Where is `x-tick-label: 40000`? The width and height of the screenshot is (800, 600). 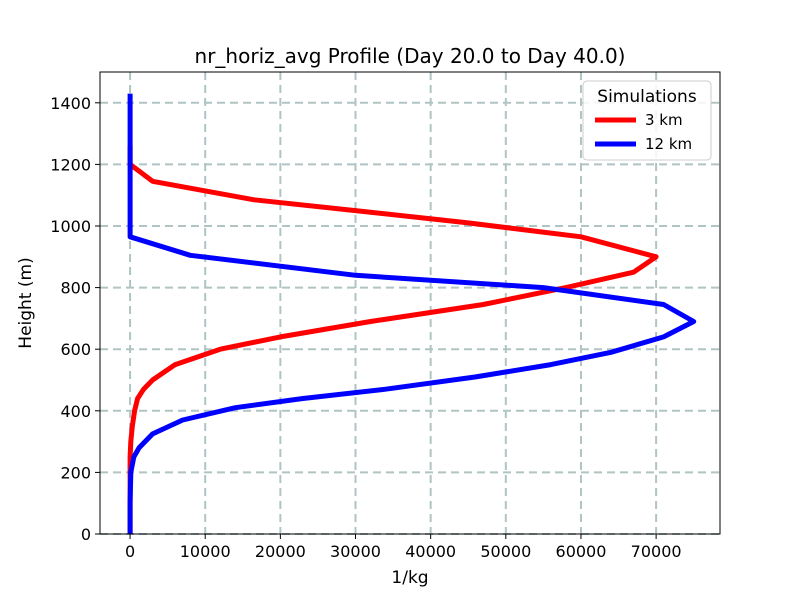
x-tick-label: 40000 is located at coordinates (430, 551).